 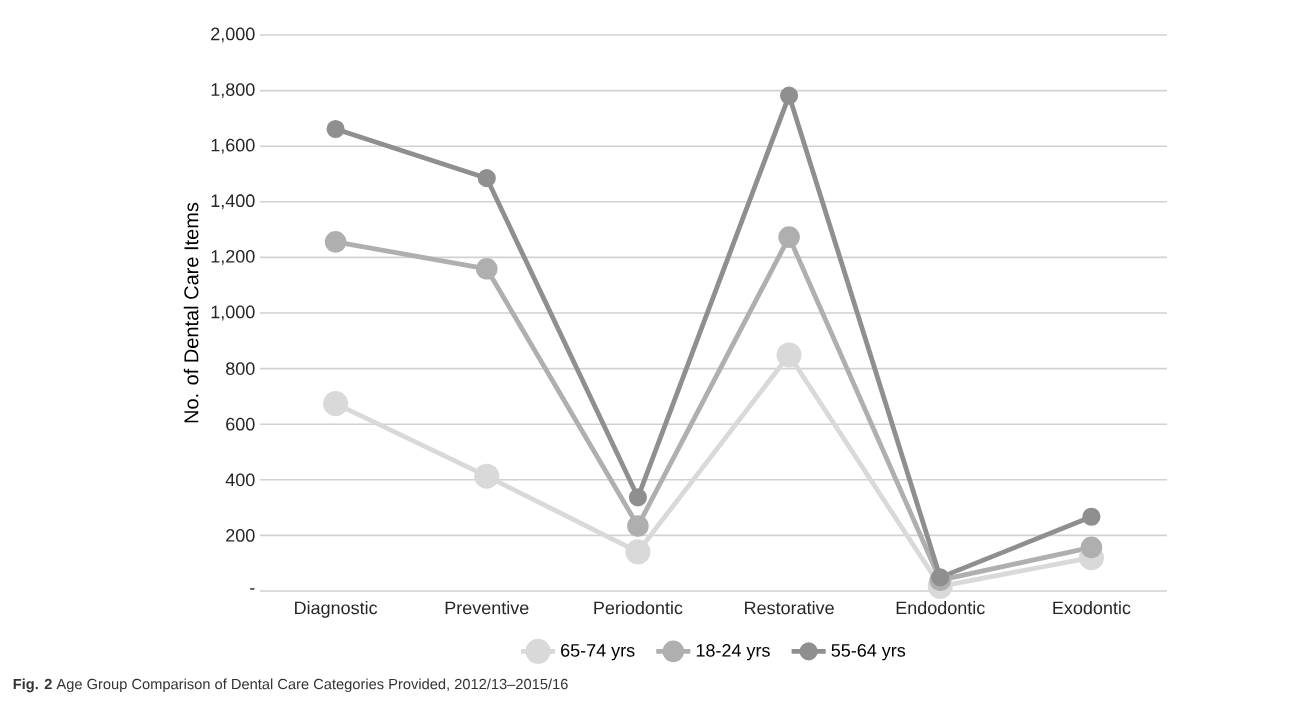 I want to click on x-tick-label: Restorative, so click(x=789, y=608).